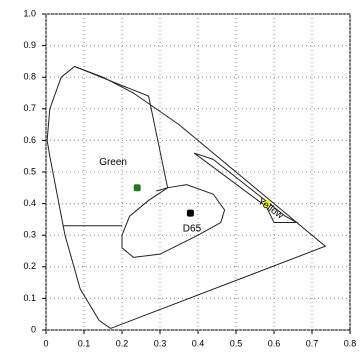  What do you see at coordinates (29, 45) in the screenshot?
I see `y-tick-label: 0.9` at bounding box center [29, 45].